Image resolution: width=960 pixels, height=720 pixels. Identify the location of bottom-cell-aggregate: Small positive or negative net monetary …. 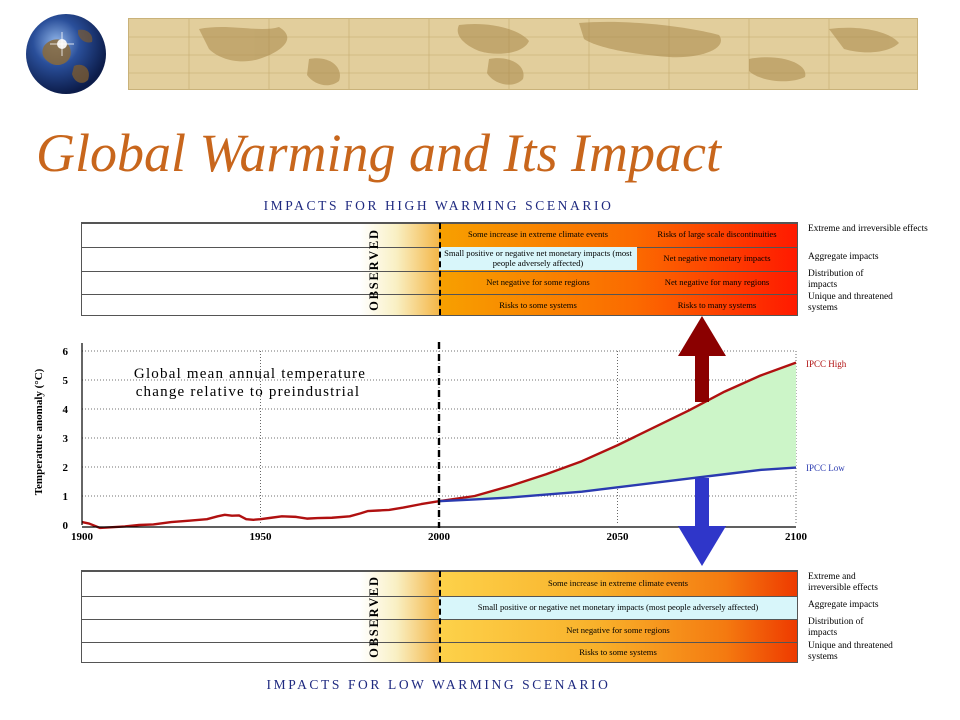
(618, 608).